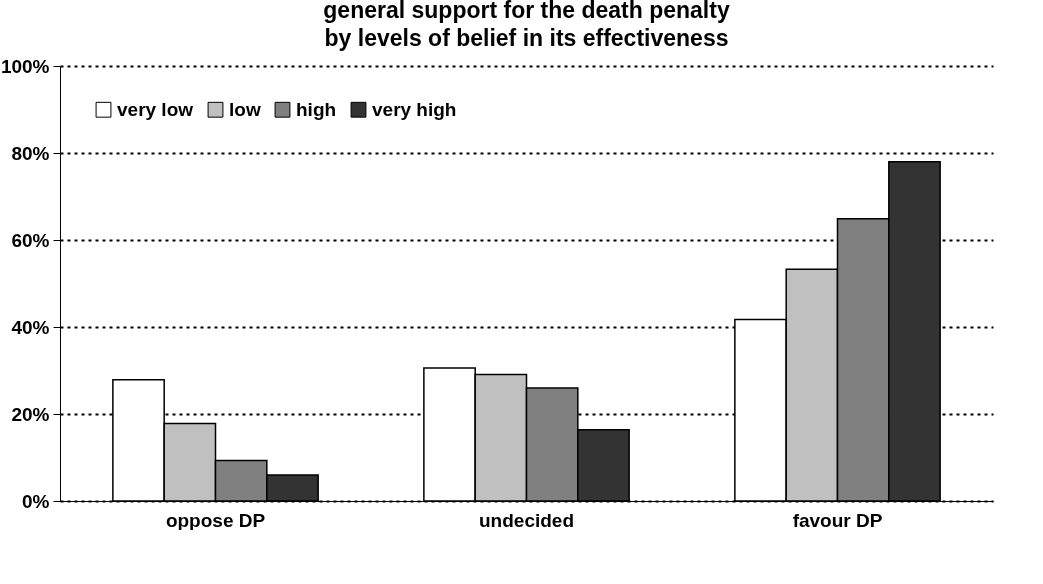 The height and width of the screenshot is (584, 1043). I want to click on y-tick-label: 80%, so click(30, 153).